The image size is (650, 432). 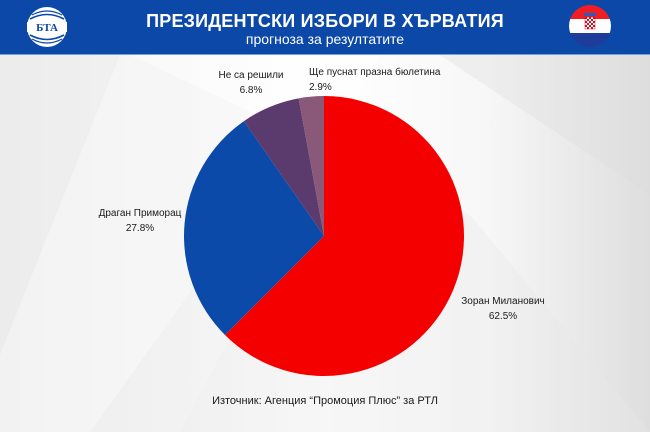 What do you see at coordinates (374, 80) in the screenshot?
I see `slice-label-blank-ballot: Ще пуснат празна бюлетина 2.9%` at bounding box center [374, 80].